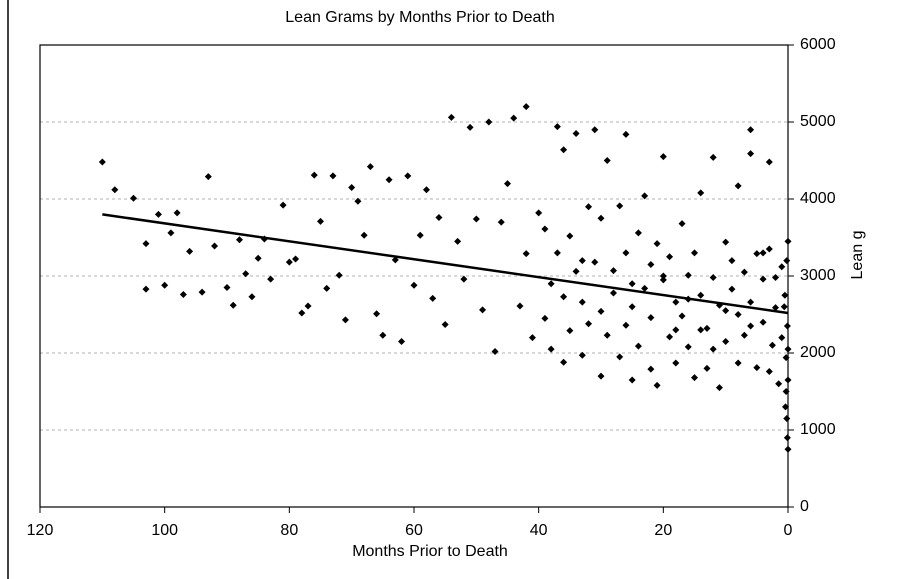 Image resolution: width=898 pixels, height=579 pixels. I want to click on x-tick-label: 120, so click(40, 530).